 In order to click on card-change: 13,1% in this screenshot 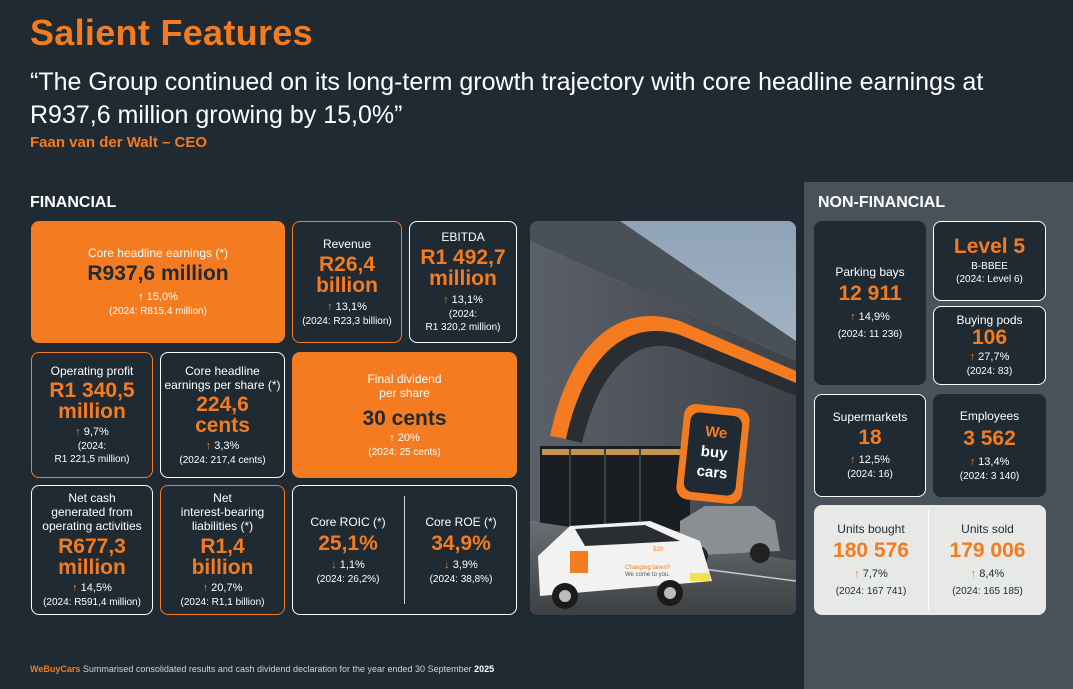, I will do `click(351, 306)`.